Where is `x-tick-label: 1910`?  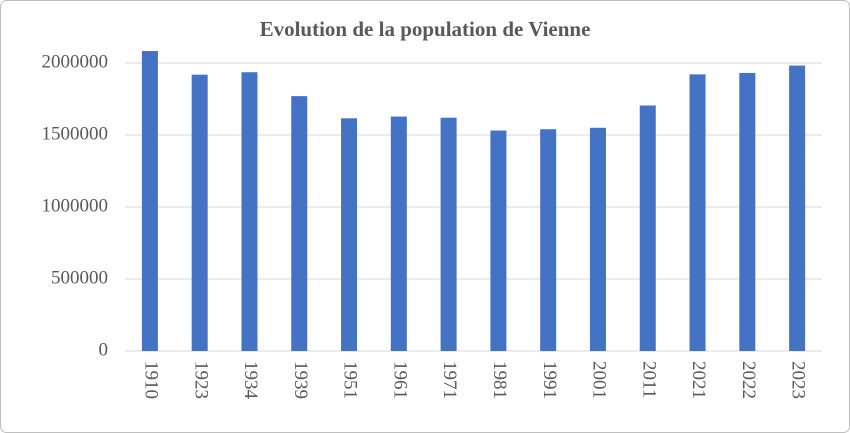 x-tick-label: 1910 is located at coordinates (151, 380).